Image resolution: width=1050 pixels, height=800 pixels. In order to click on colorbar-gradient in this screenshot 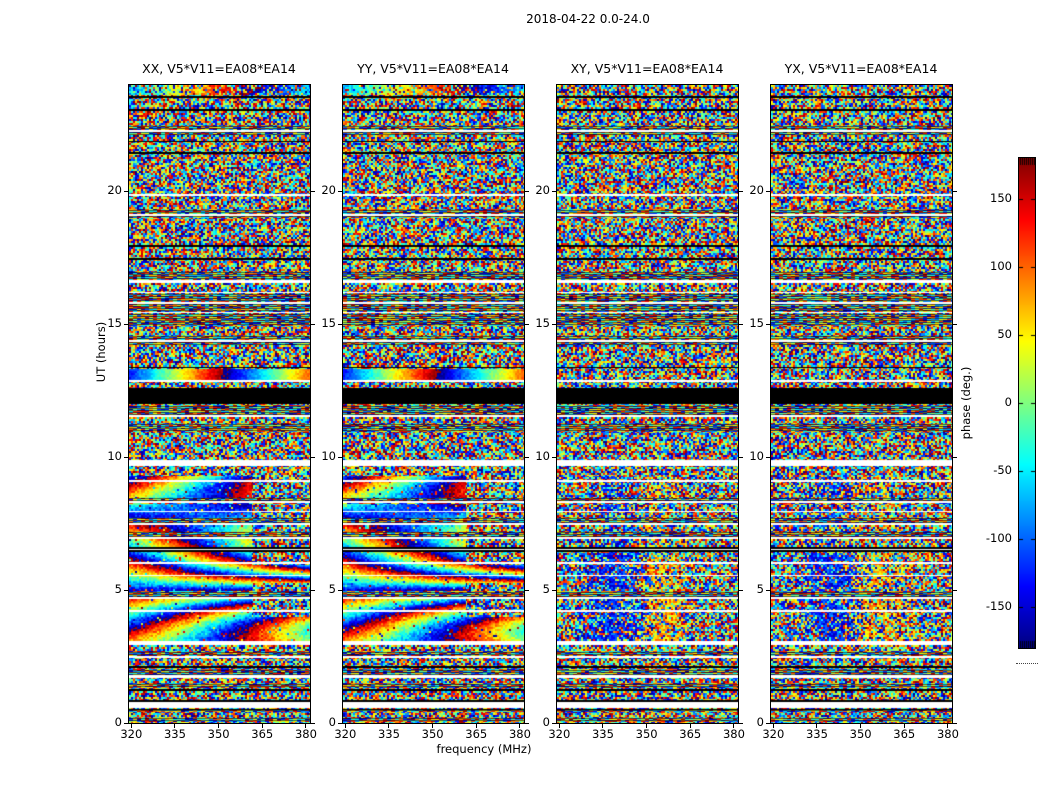, I will do `click(1027, 403)`.